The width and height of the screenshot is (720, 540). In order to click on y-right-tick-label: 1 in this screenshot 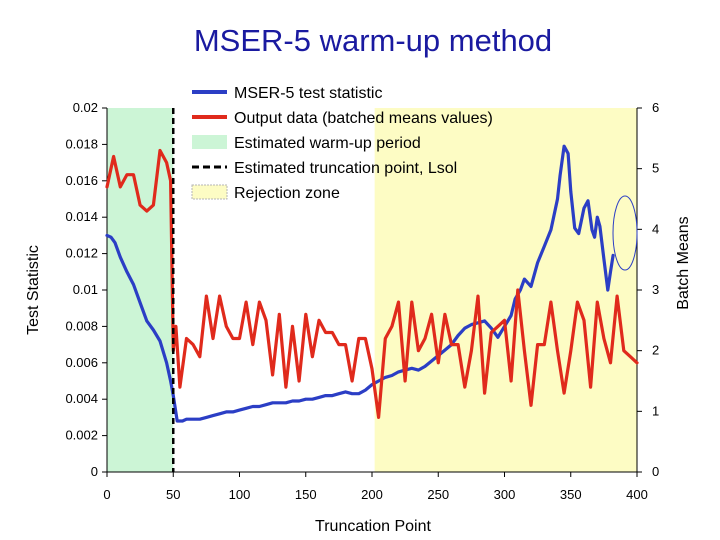, I will do `click(655, 410)`.